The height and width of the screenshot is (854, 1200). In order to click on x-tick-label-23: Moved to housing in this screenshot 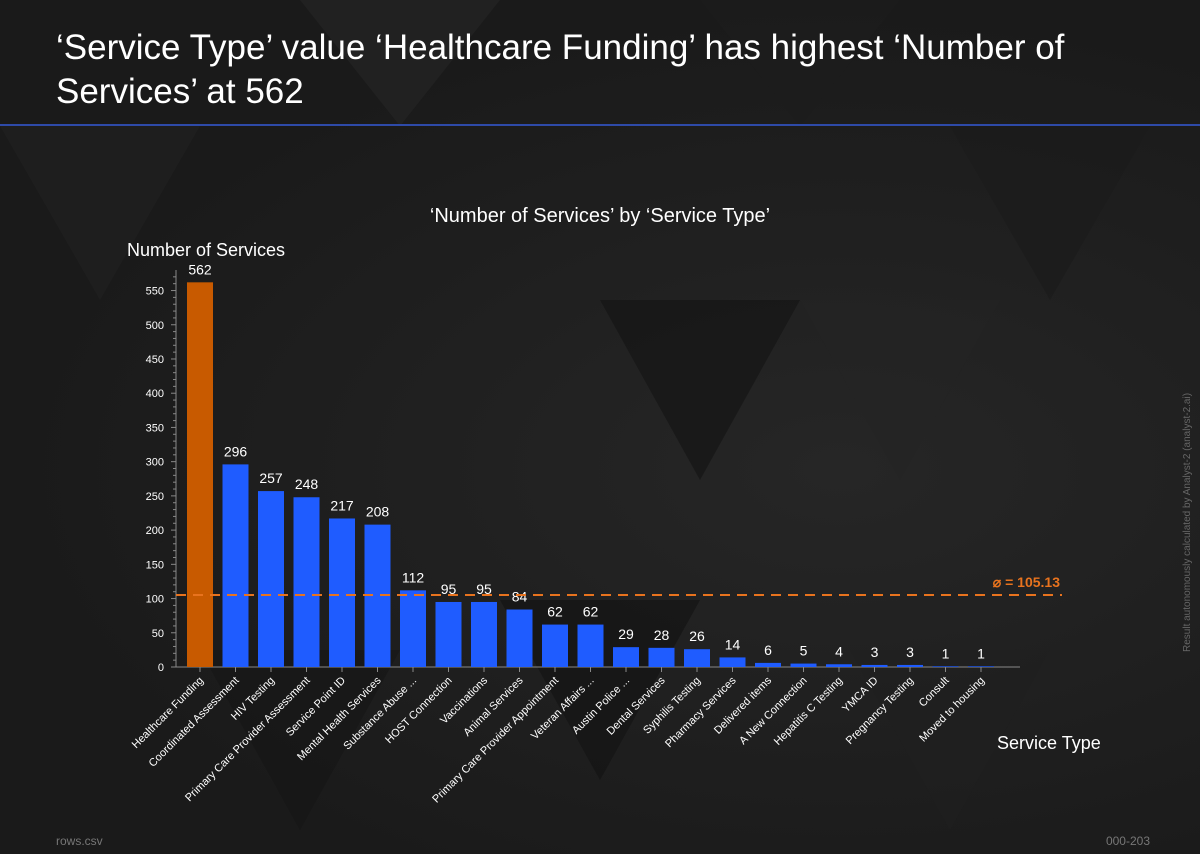, I will do `click(952, 710)`.